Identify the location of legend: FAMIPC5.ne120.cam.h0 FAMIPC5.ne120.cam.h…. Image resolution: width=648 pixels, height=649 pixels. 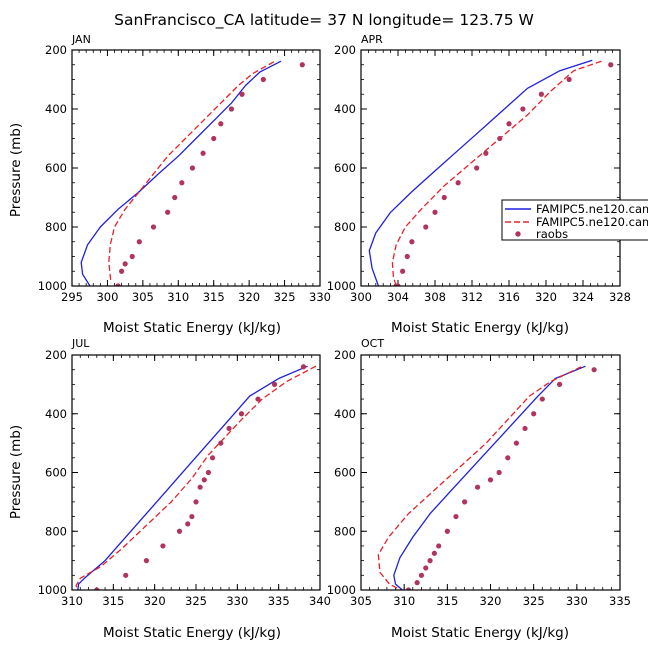
(574, 220).